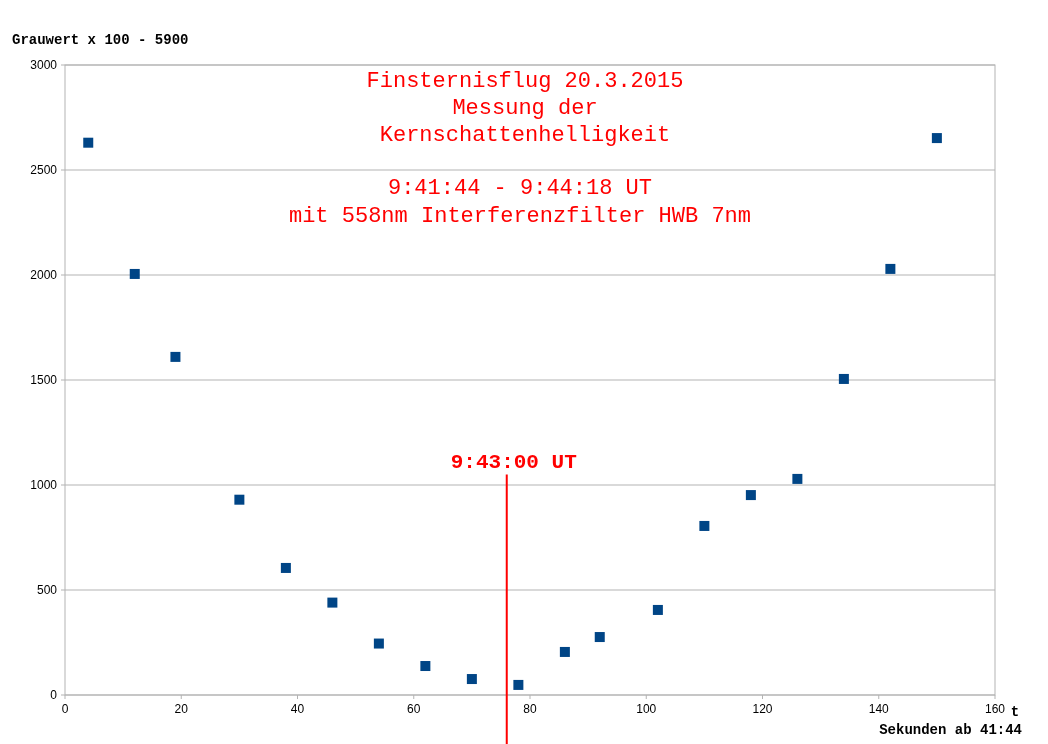 This screenshot has width=1048, height=744. I want to click on y-tick-label: 2000, so click(44, 275).